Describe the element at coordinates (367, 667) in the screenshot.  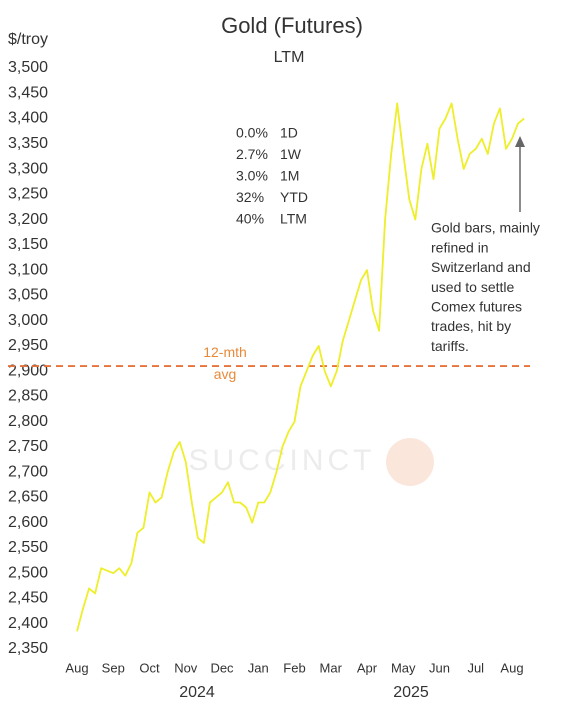
I see `x-tick-label: Apr` at that location.